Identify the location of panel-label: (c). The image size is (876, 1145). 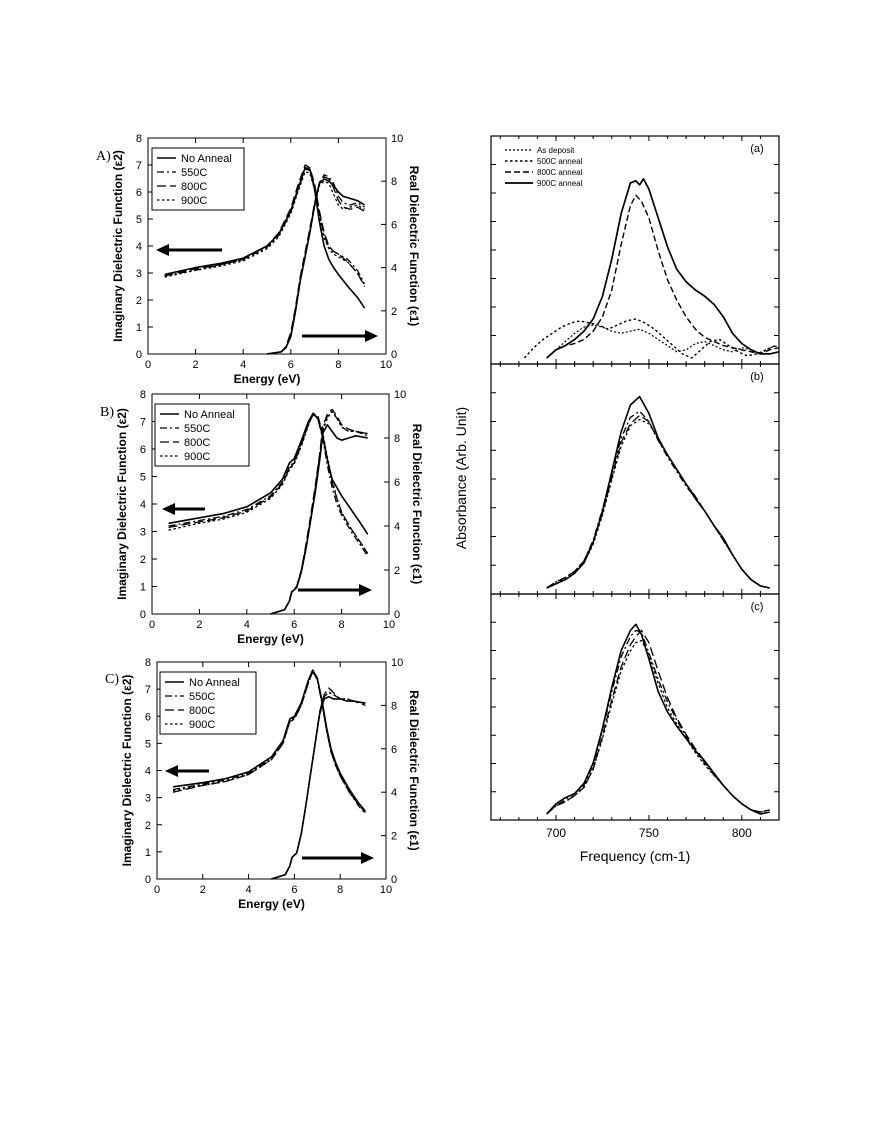
(757, 607).